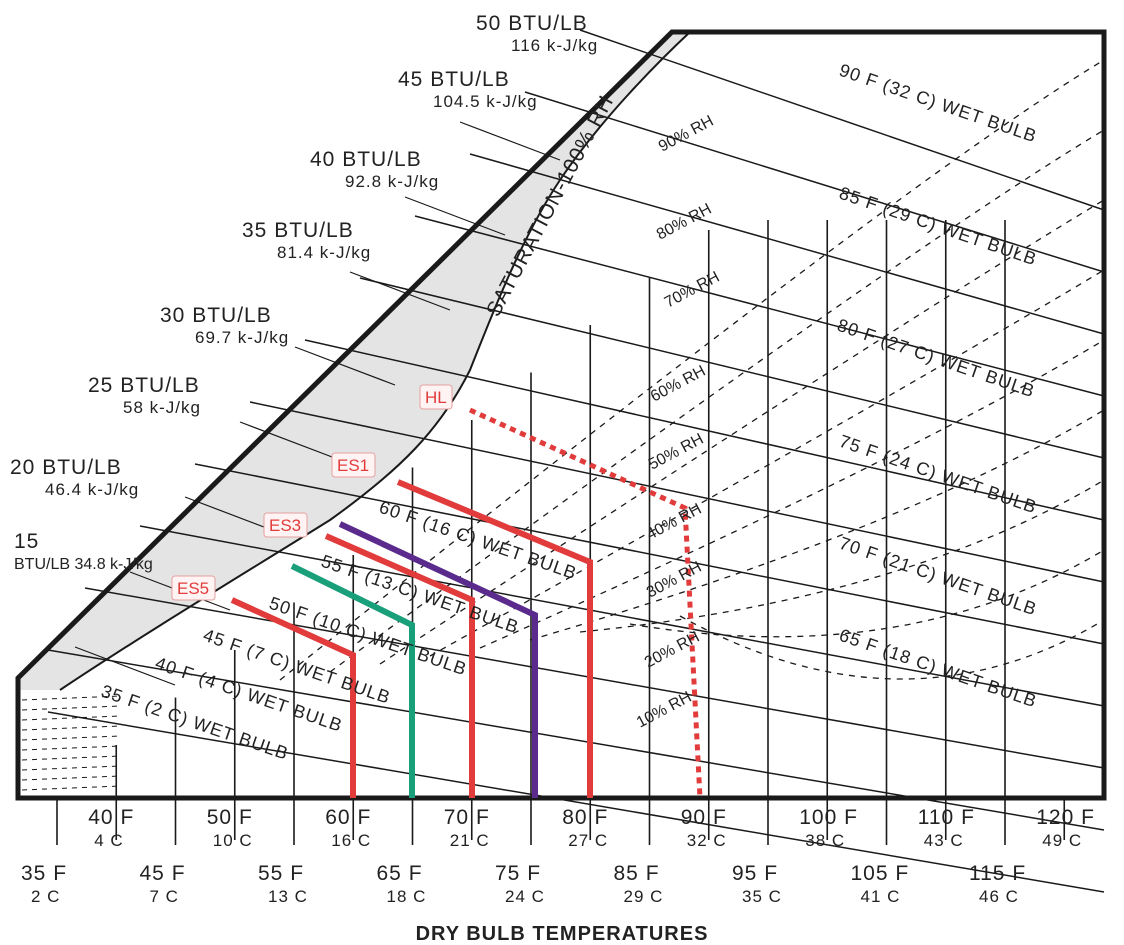 This screenshot has height=945, width=1124. I want to click on x-tick-label-c: 18 C, so click(407, 896).